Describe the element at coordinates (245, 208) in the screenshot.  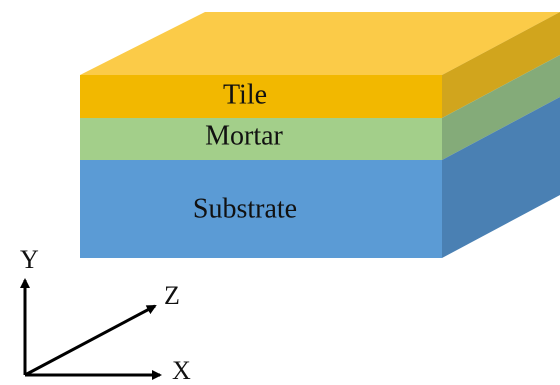
I see `layer-label: Substrate` at that location.